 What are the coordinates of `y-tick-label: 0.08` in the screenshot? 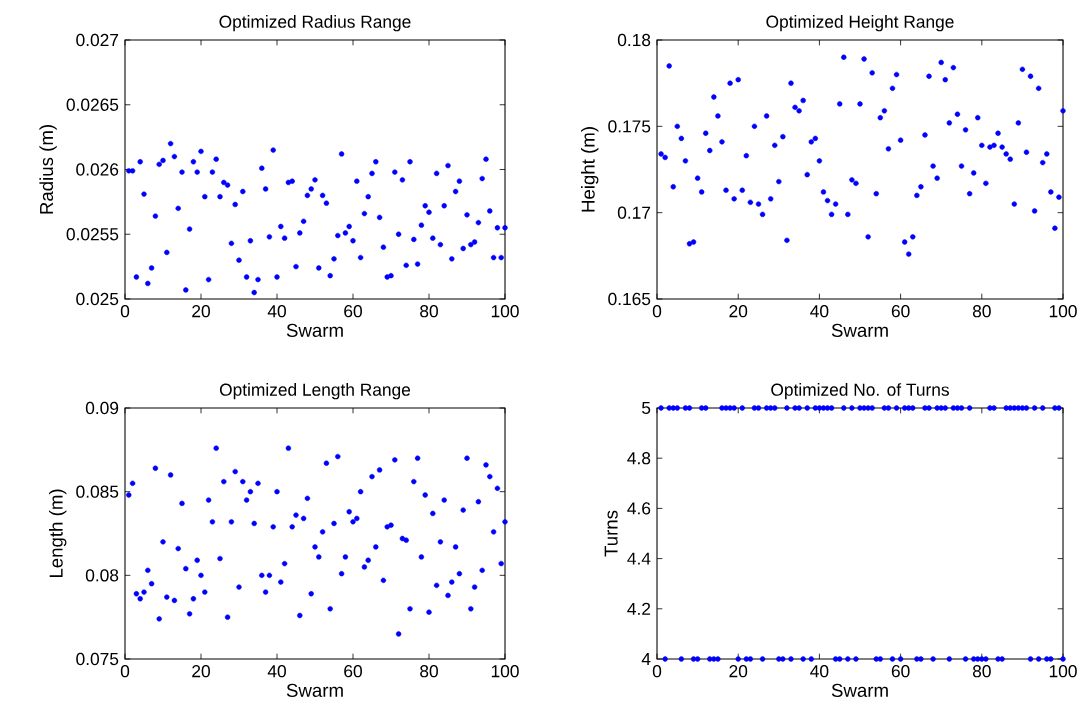 It's located at (102, 575).